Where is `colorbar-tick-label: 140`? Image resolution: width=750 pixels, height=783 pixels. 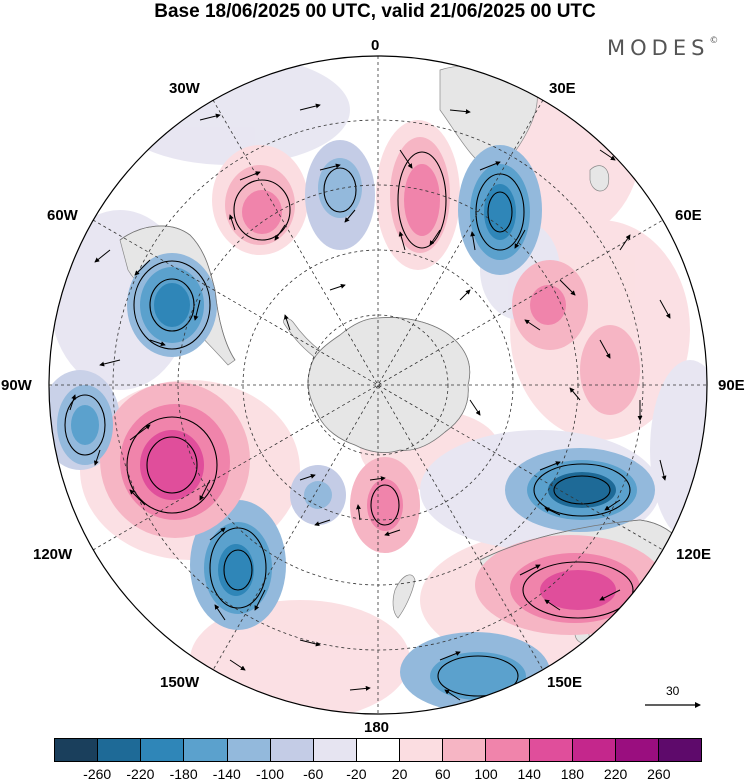 colorbar-tick-label: 140 is located at coordinates (529, 774).